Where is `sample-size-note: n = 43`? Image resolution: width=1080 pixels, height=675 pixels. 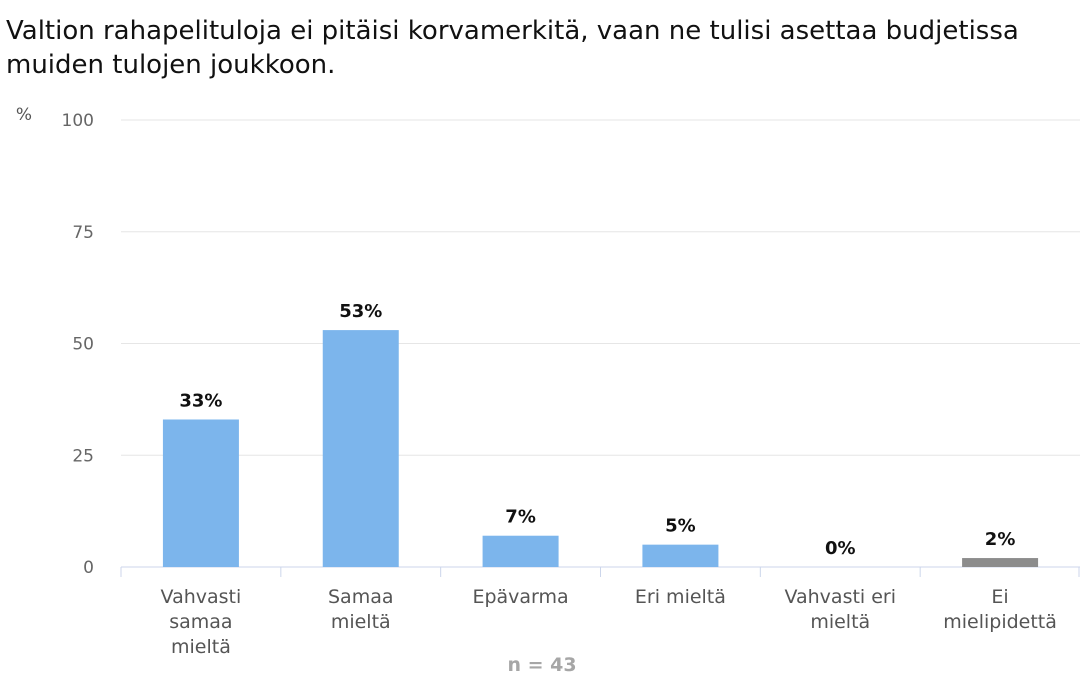 sample-size-note: n = 43 is located at coordinates (541, 664).